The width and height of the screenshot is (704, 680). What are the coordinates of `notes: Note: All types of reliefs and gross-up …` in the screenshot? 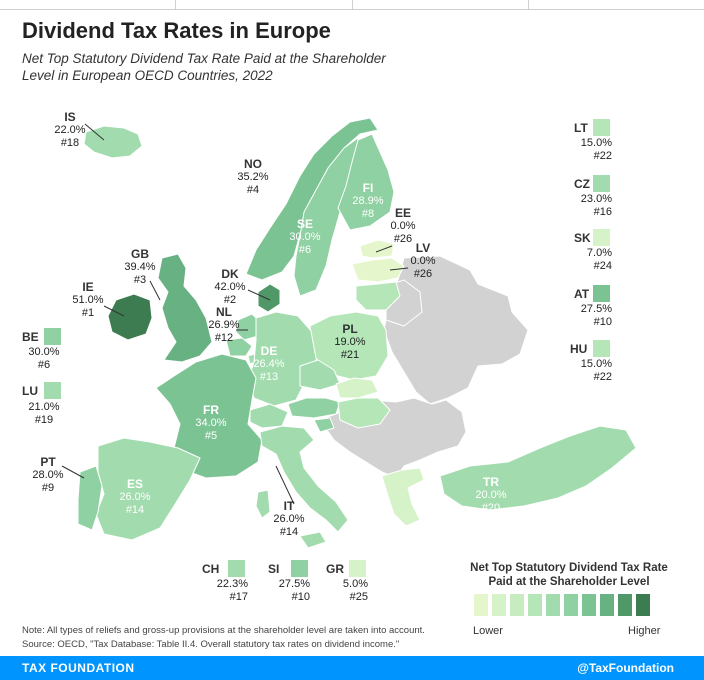 It's located at (223, 638).